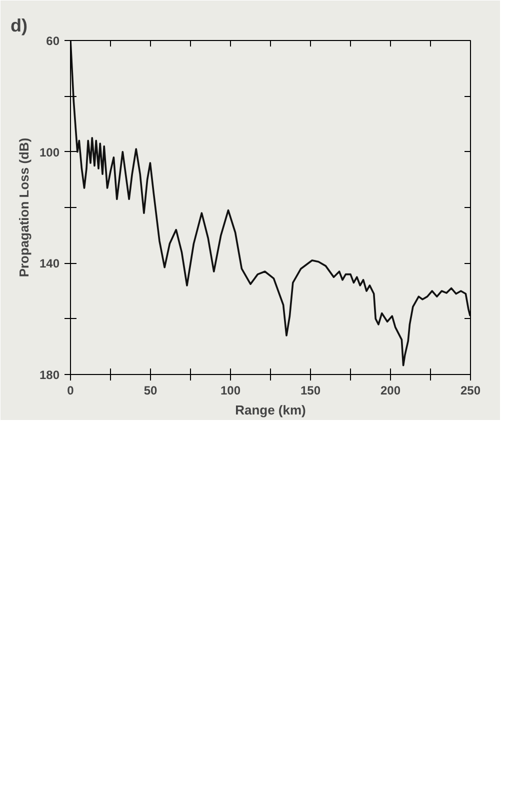  I want to click on y-axis-title: Propagation Loss (dB), so click(24, 208).